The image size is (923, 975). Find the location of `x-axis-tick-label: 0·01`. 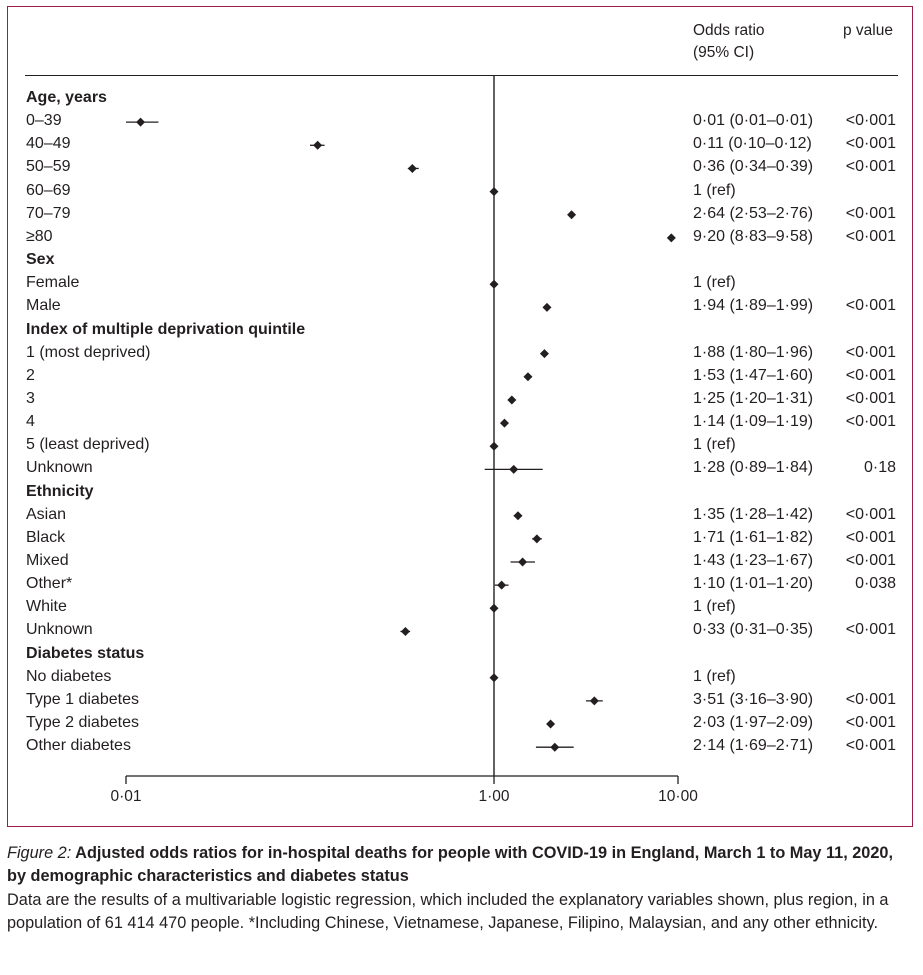

x-axis-tick-label: 0·01 is located at coordinates (126, 796).